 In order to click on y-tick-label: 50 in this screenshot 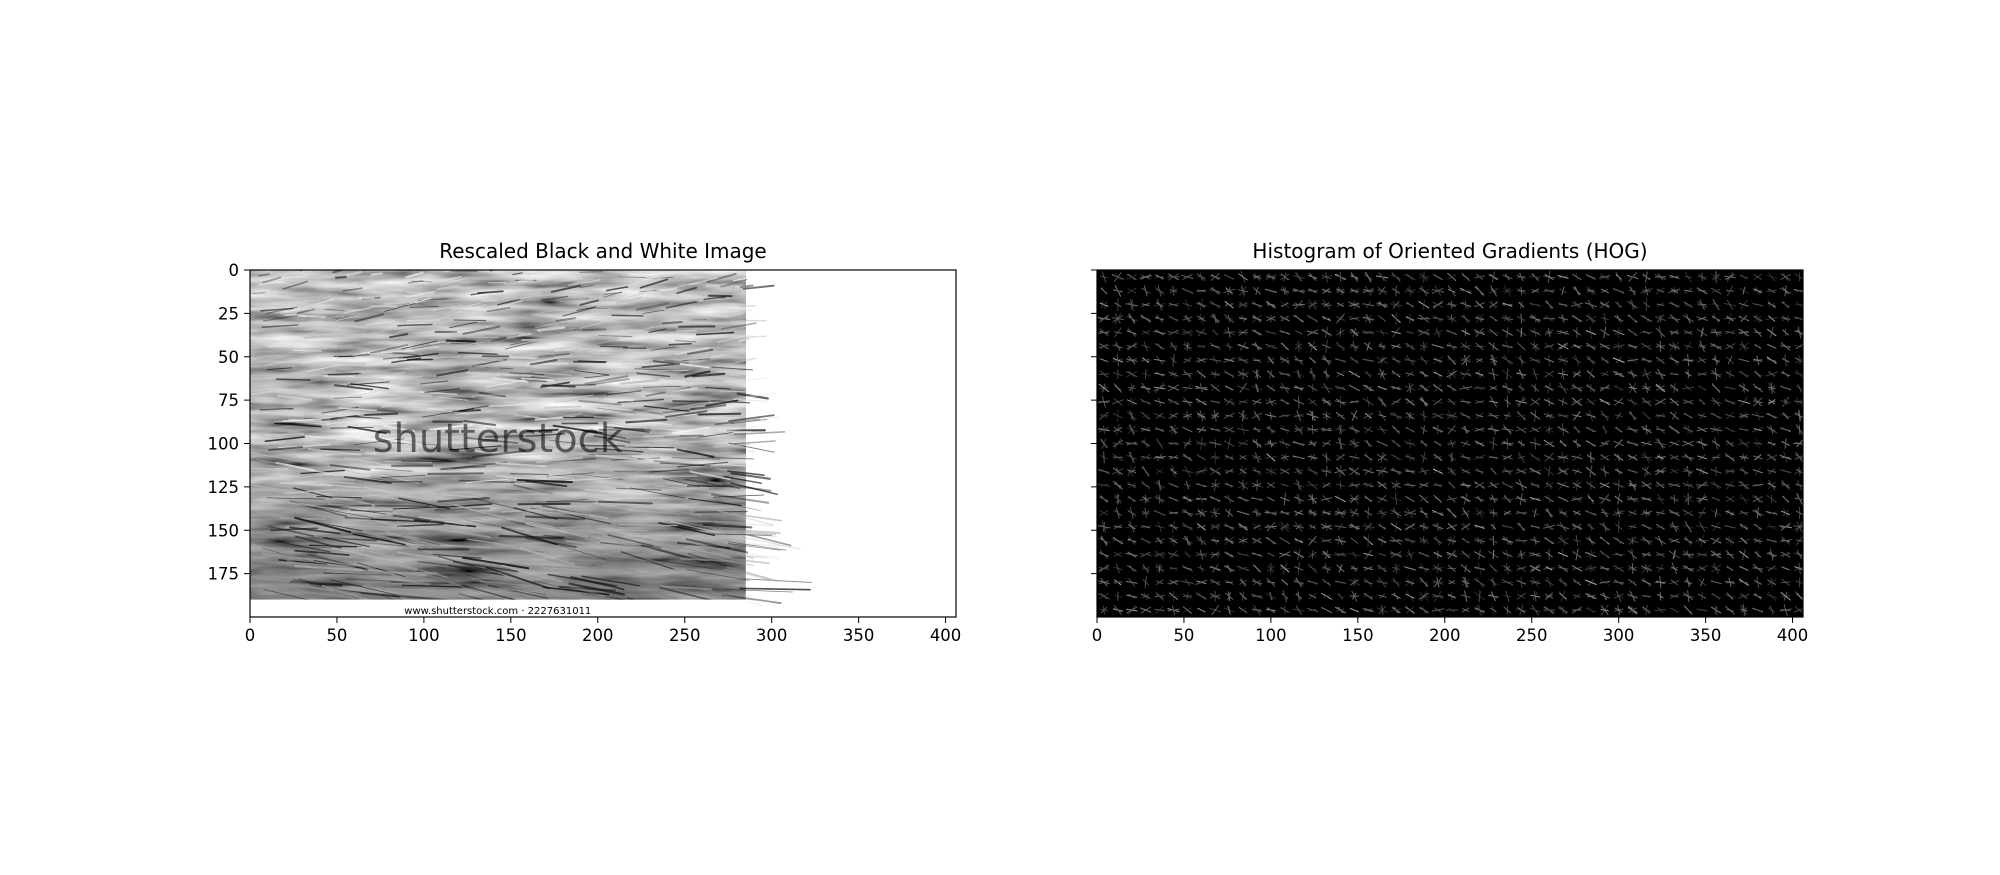, I will do `click(228, 357)`.